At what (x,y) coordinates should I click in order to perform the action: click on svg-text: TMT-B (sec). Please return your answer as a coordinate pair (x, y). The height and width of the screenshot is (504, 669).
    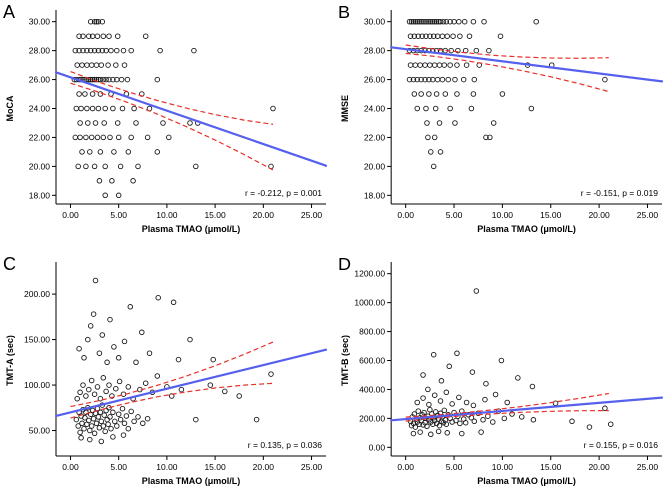
    Looking at the image, I should click on (345, 360).